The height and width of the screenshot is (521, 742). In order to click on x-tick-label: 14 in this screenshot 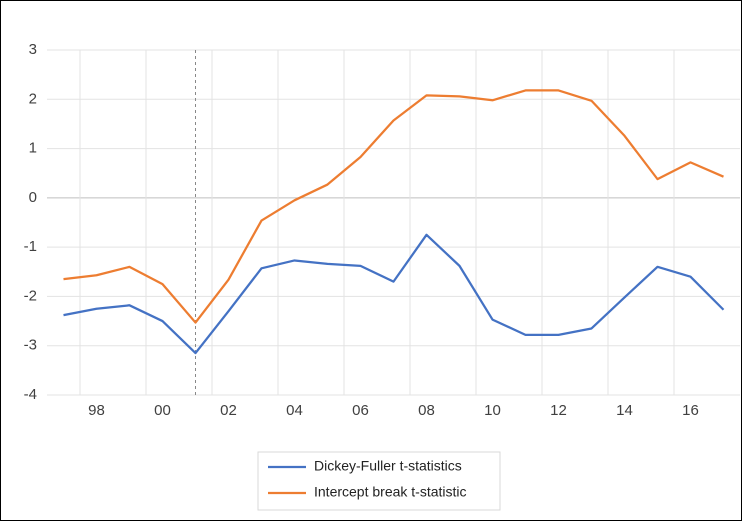, I will do `click(624, 410)`.